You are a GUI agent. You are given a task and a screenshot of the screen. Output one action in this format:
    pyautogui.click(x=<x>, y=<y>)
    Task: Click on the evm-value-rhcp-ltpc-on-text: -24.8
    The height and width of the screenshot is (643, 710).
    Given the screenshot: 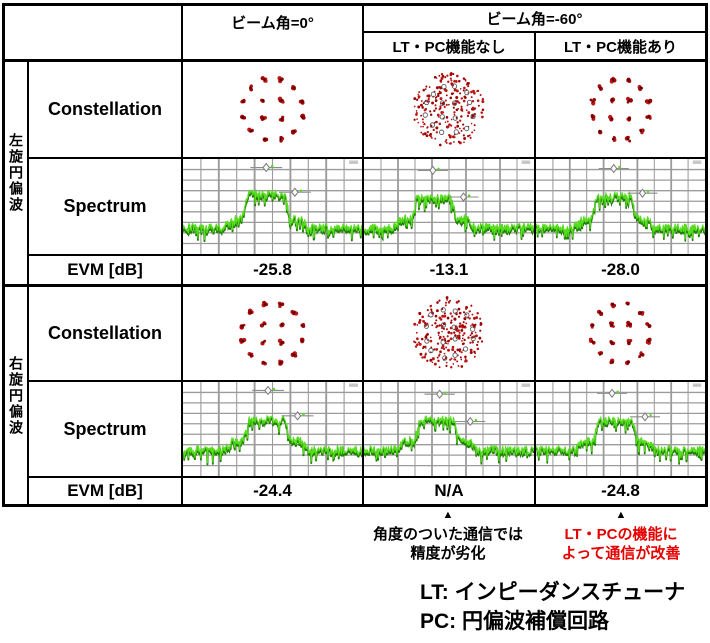 What is the action you would take?
    pyautogui.click(x=620, y=490)
    